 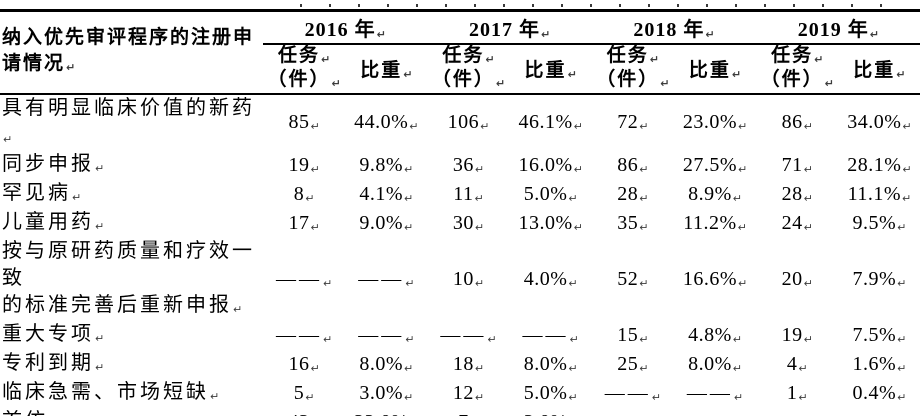 What do you see at coordinates (468, 412) in the screenshot?
I see `cell-value: 7↵` at bounding box center [468, 412].